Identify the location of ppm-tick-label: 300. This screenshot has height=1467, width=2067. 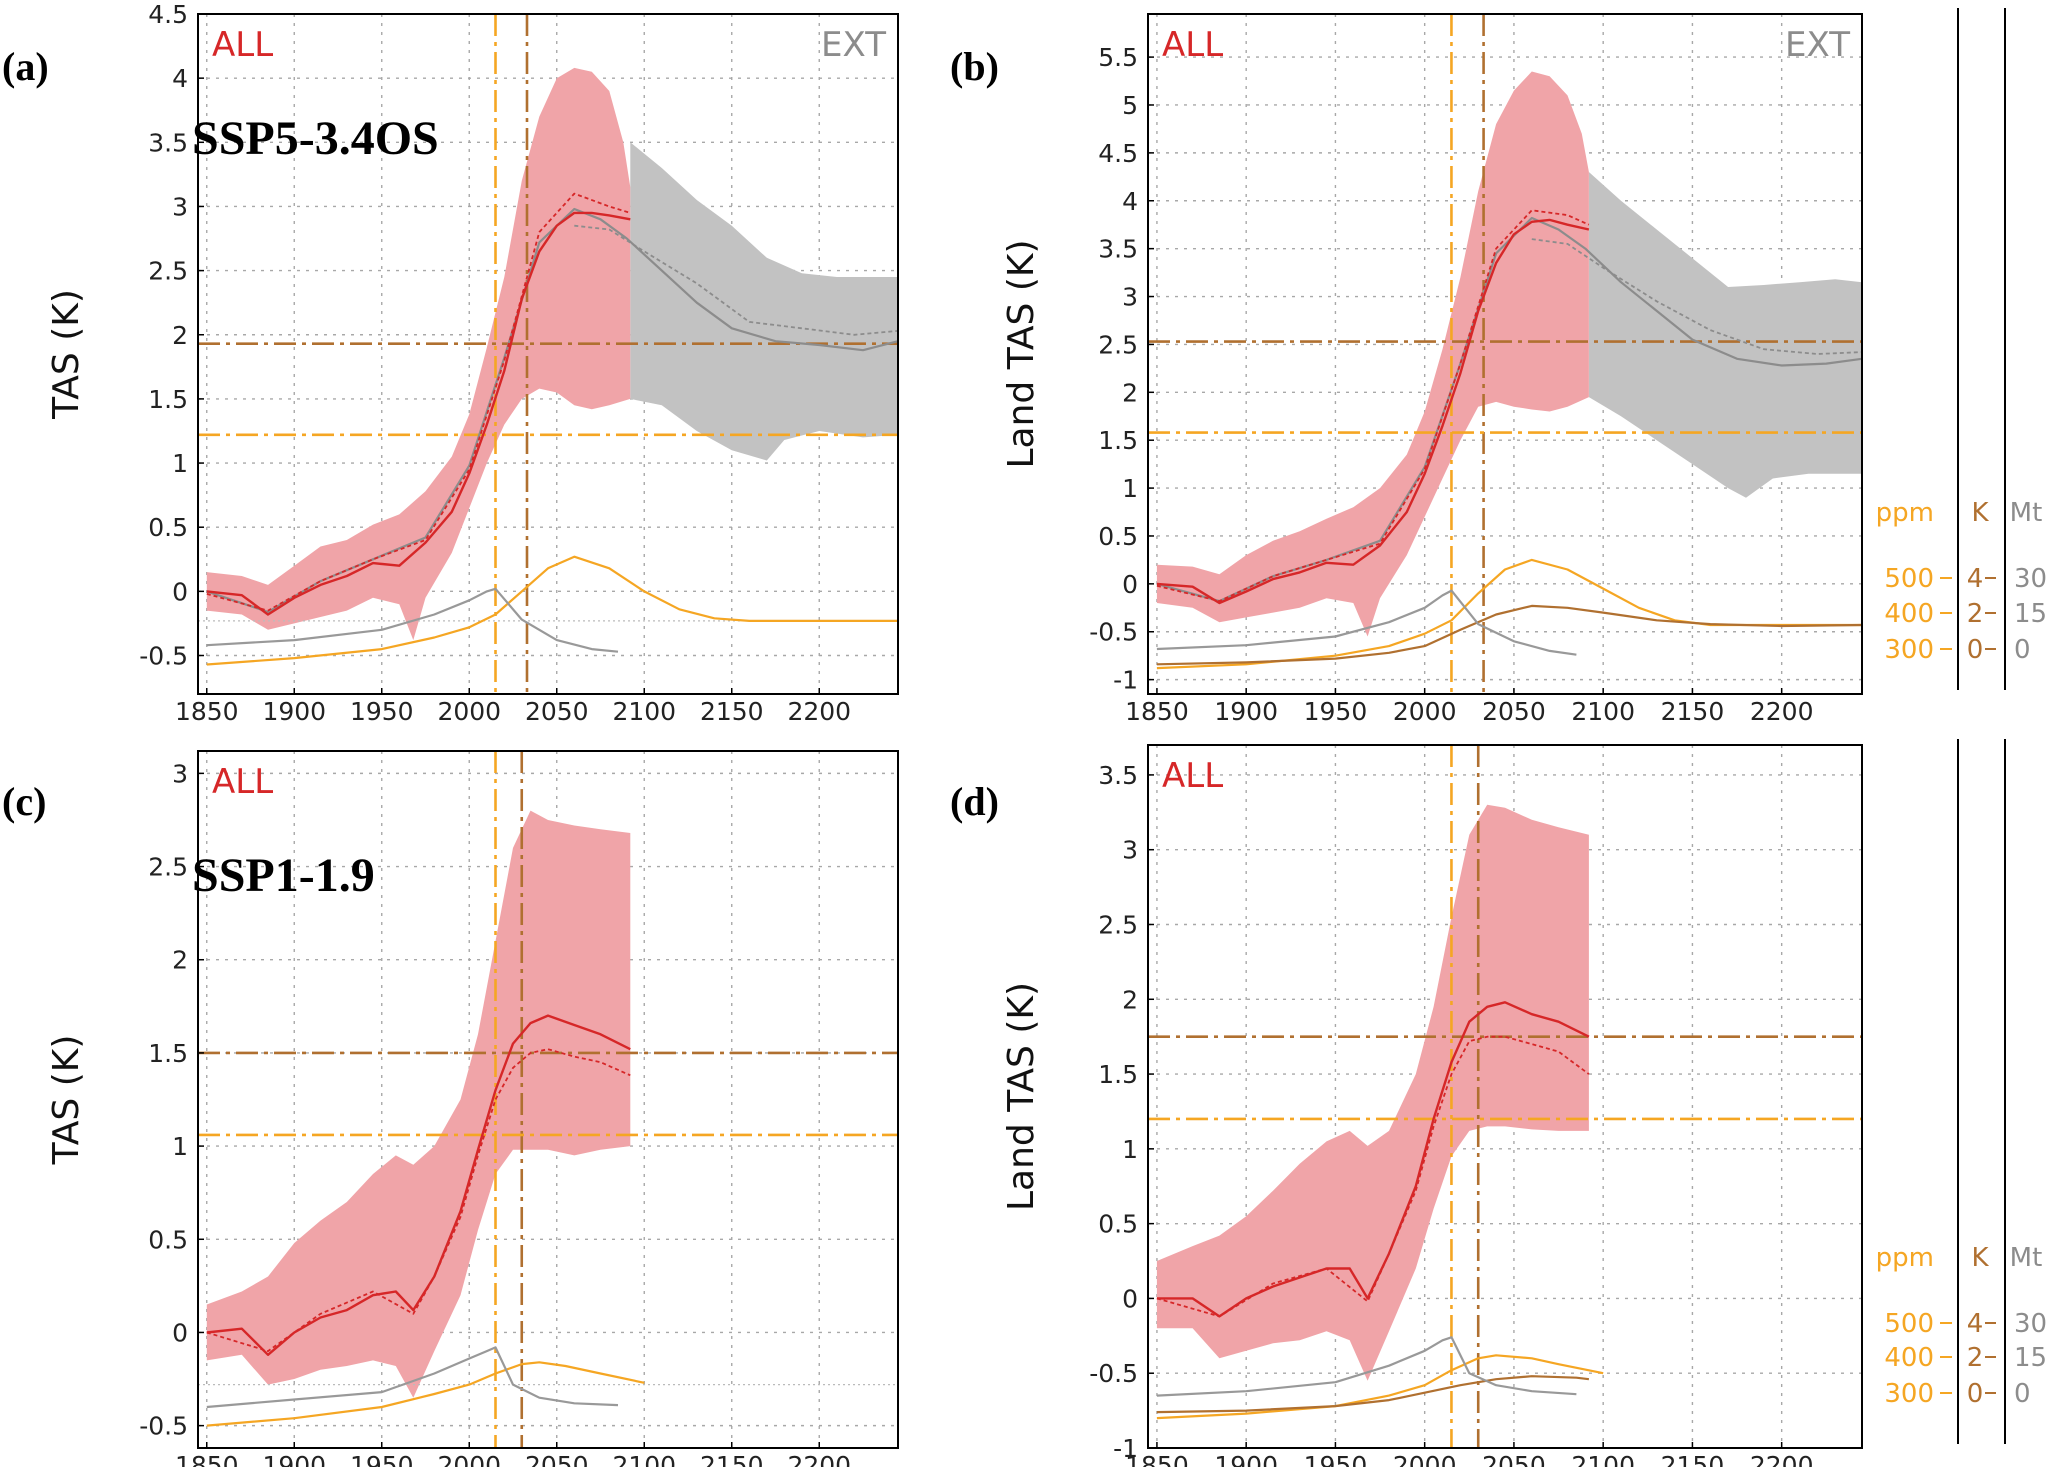
(1909, 1394).